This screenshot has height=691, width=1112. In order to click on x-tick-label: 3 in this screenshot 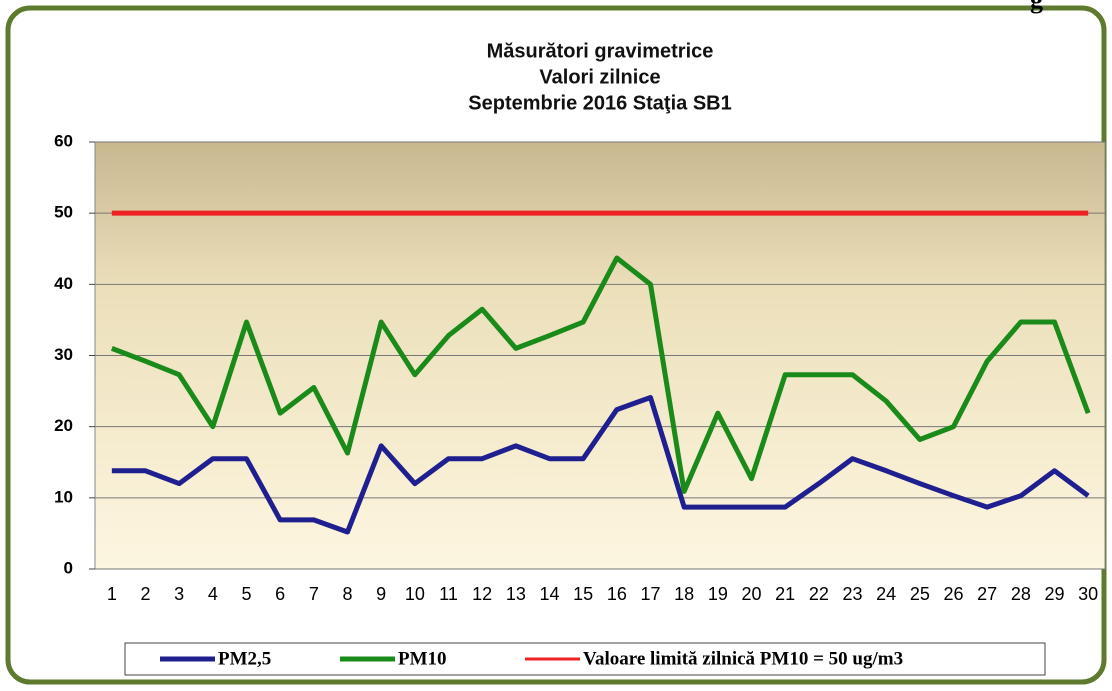, I will do `click(179, 594)`.